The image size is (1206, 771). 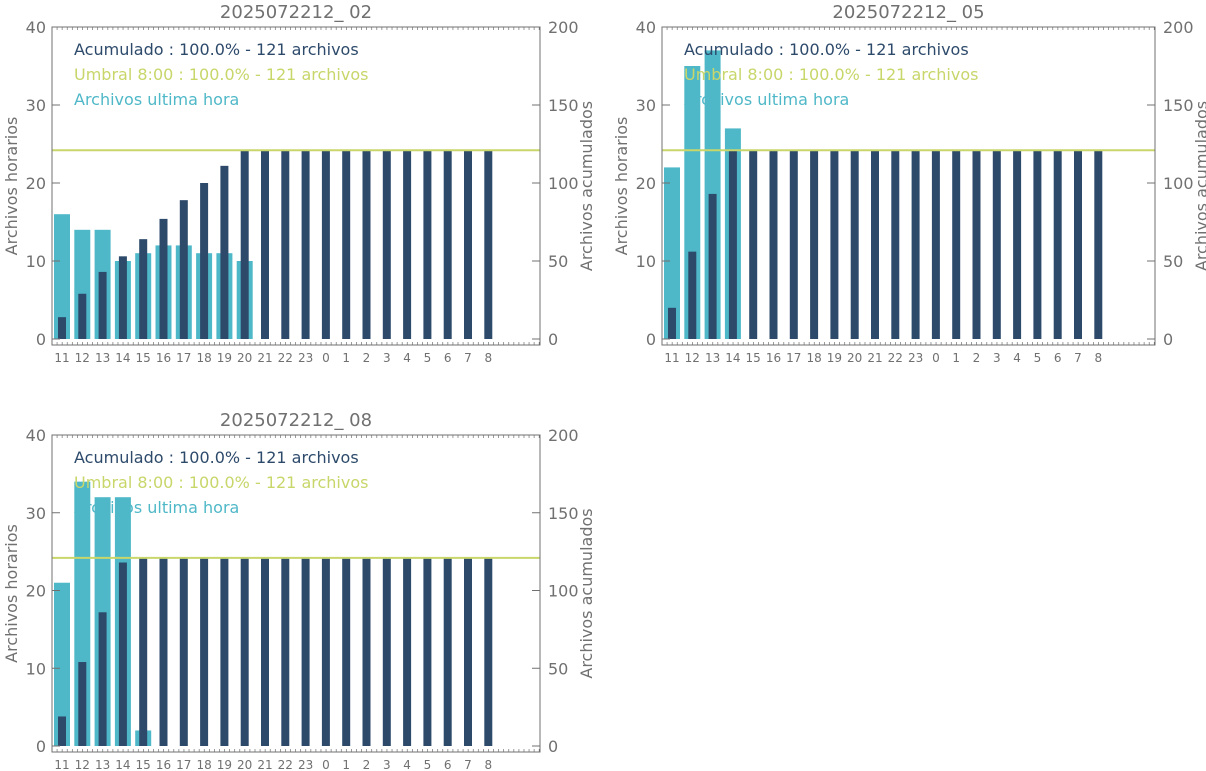 I want to click on y-tick-label: 0, so click(x=41, y=746).